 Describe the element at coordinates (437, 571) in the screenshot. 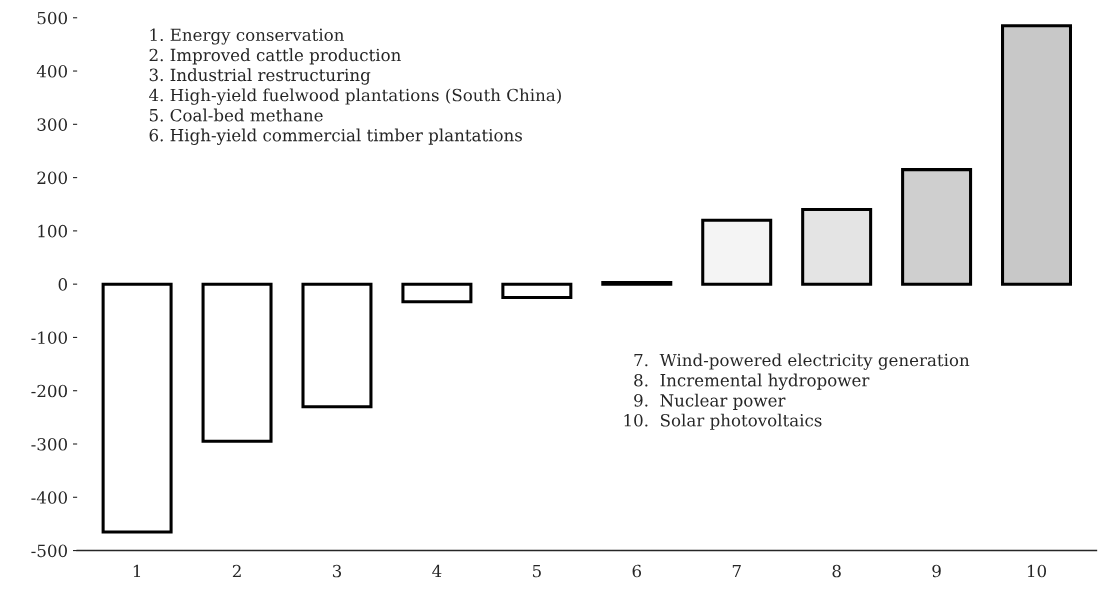

I see `x-tick-label: 4` at that location.